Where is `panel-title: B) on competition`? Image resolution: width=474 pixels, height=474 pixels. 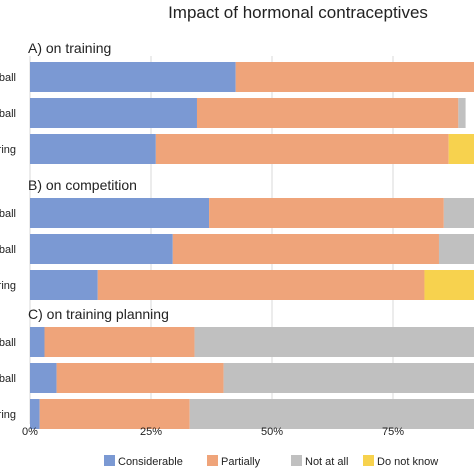 panel-title: B) on competition is located at coordinates (82, 185).